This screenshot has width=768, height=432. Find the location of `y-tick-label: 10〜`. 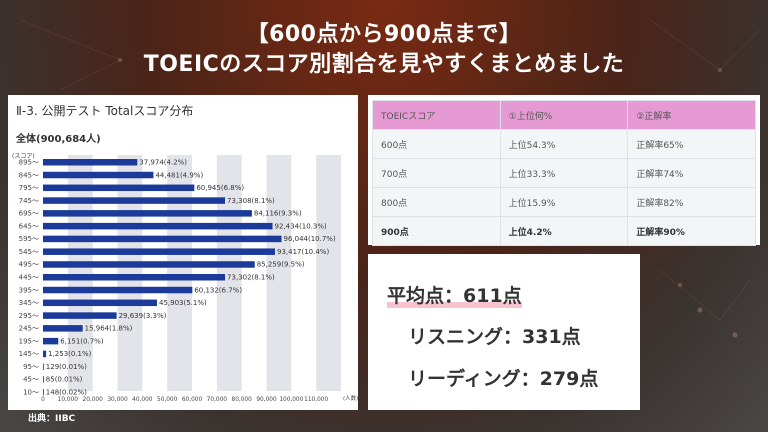

y-tick-label: 10〜 is located at coordinates (31, 393).